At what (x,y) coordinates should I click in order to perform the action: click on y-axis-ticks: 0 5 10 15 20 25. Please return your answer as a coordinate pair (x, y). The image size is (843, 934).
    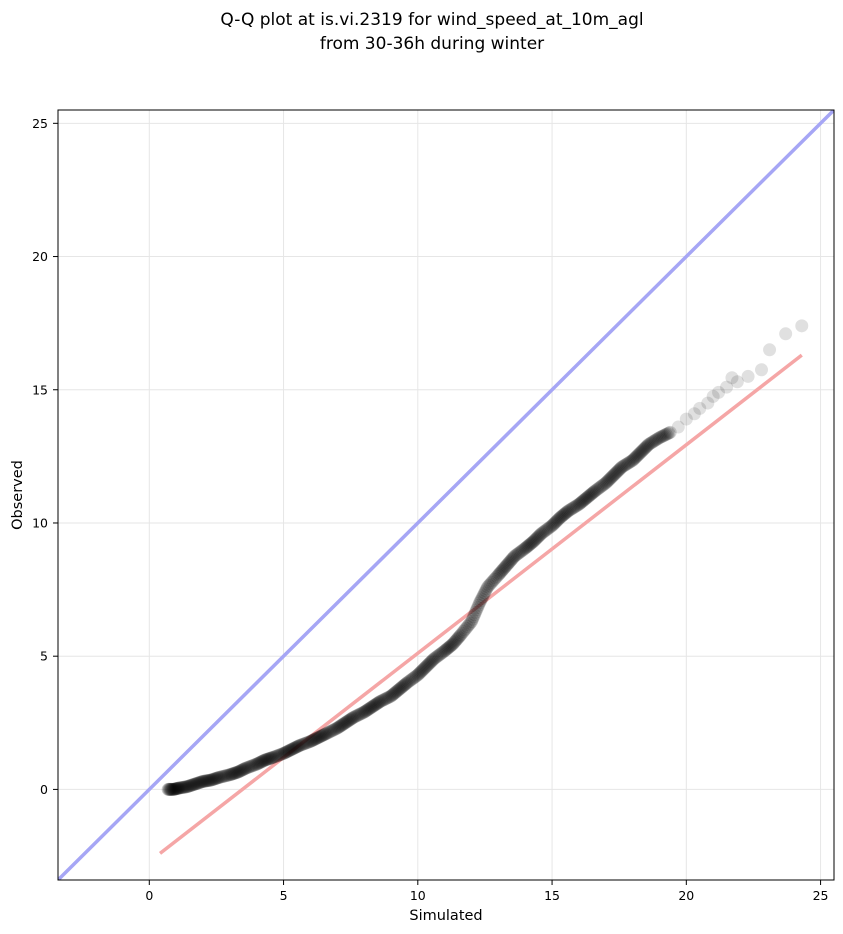
    Looking at the image, I should click on (45, 456).